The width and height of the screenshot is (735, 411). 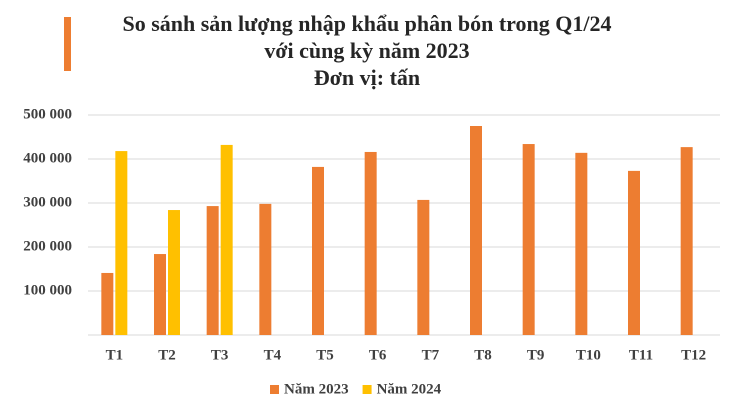 I want to click on legend-label: Năm 2024, so click(x=409, y=389).